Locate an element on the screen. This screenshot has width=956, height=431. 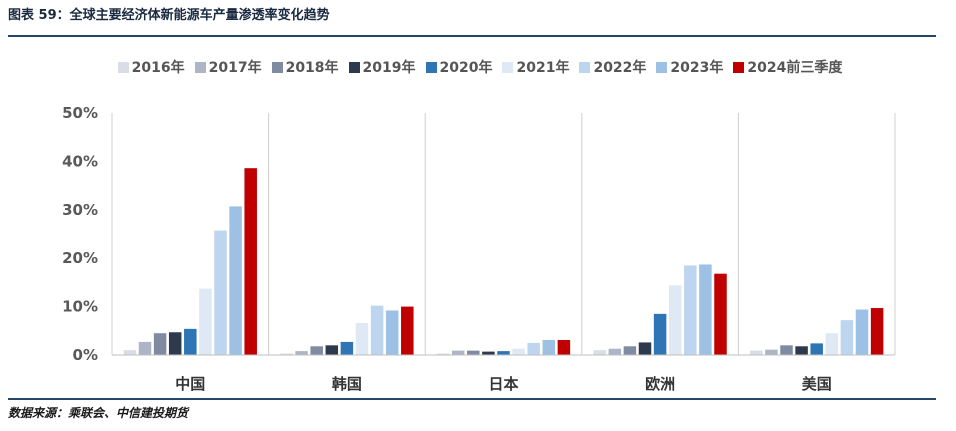
y-tick-label: 0% is located at coordinates (85, 355).